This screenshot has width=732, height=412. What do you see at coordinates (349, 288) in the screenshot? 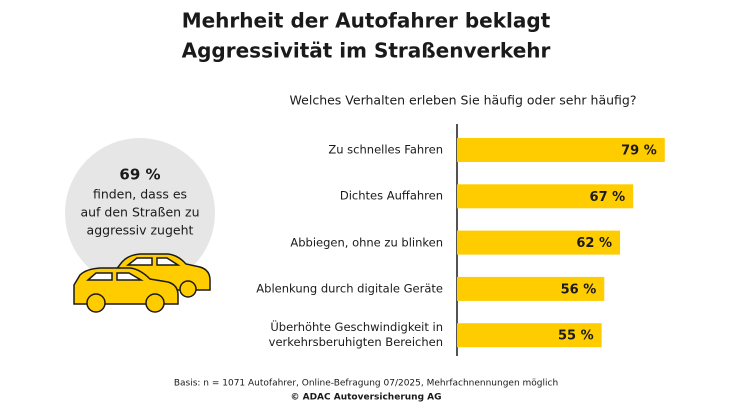
I see `category-label: Ablenkung durch digitale Geräte` at bounding box center [349, 288].